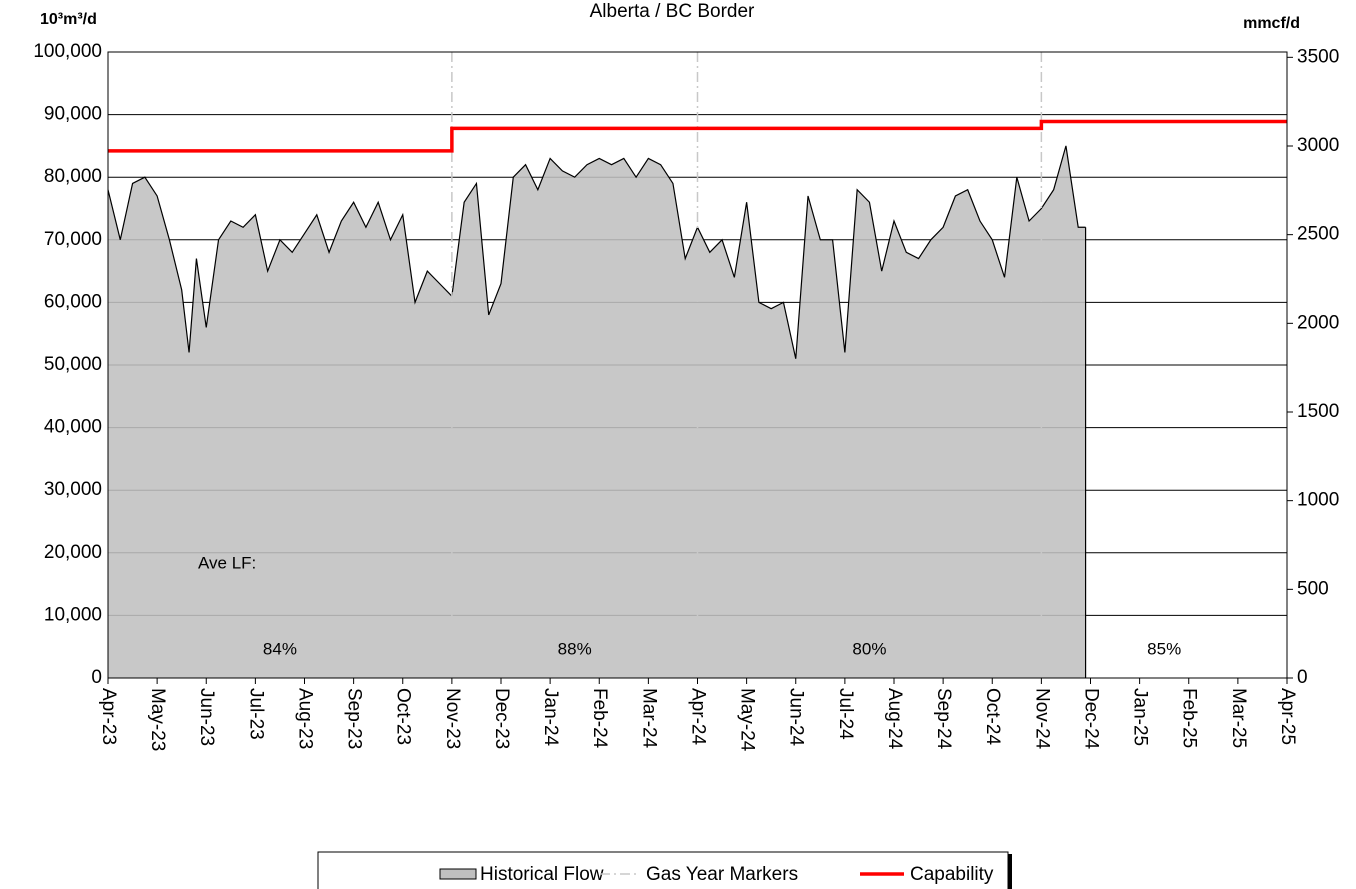  I want to click on y2-tick-label: 3000, so click(1318, 145).